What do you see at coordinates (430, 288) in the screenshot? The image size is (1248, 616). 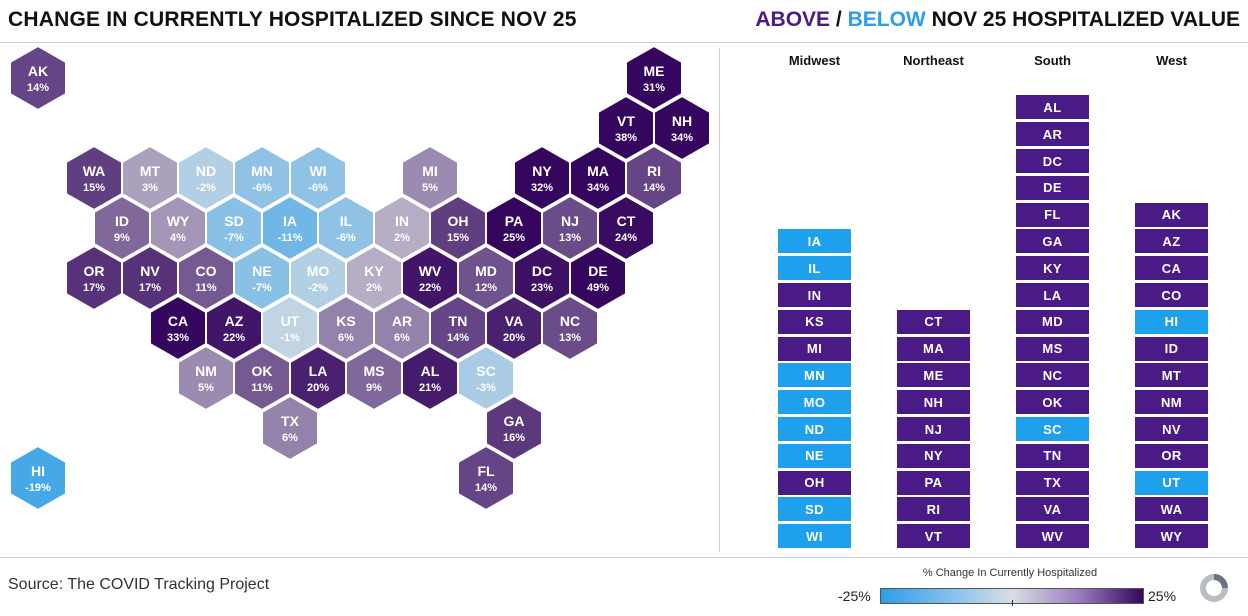 I see `hex-state-pct: 22%` at bounding box center [430, 288].